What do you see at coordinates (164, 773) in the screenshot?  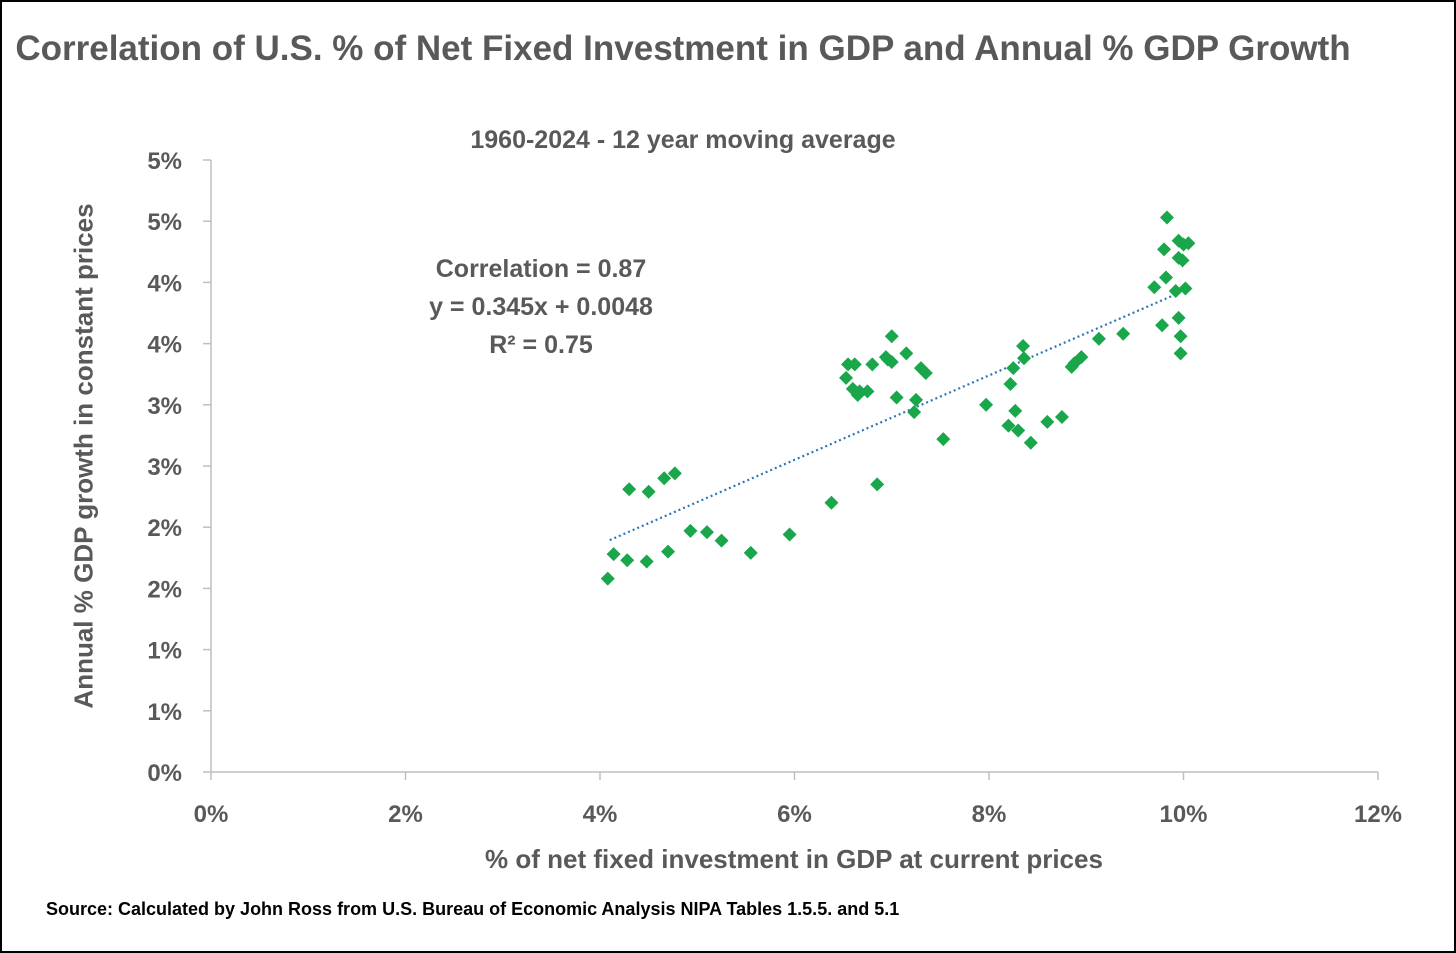 I see `y-tick-label: 0%` at bounding box center [164, 773].